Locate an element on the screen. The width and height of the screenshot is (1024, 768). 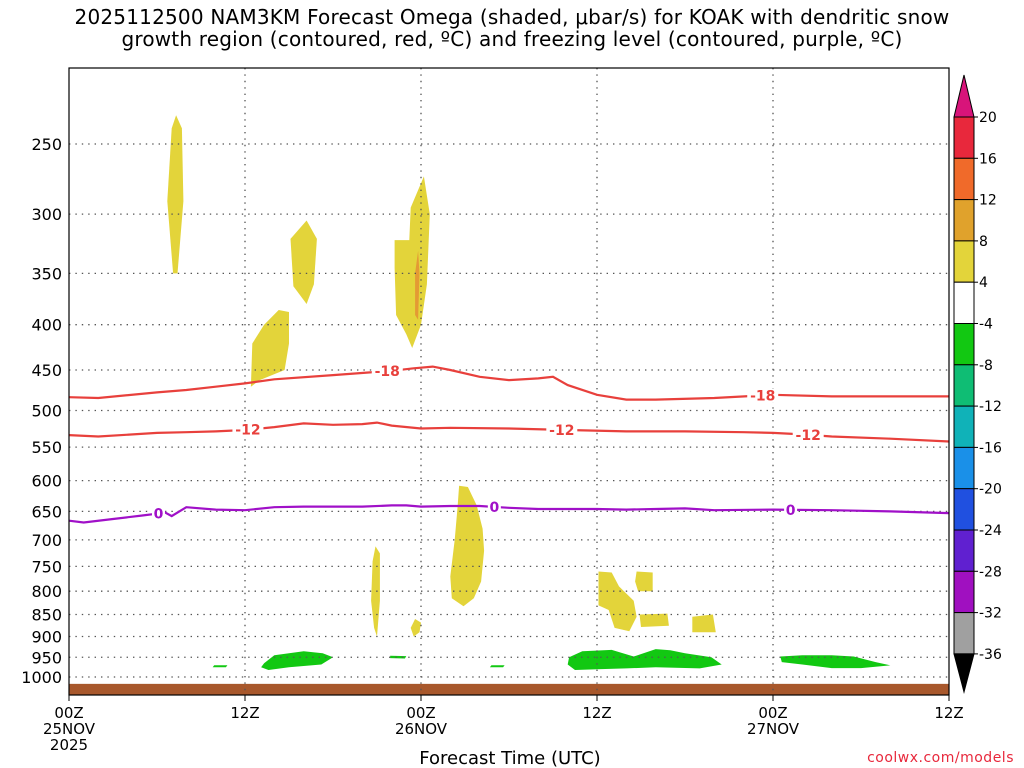
colorbar-label: -28 is located at coordinates (990, 572).